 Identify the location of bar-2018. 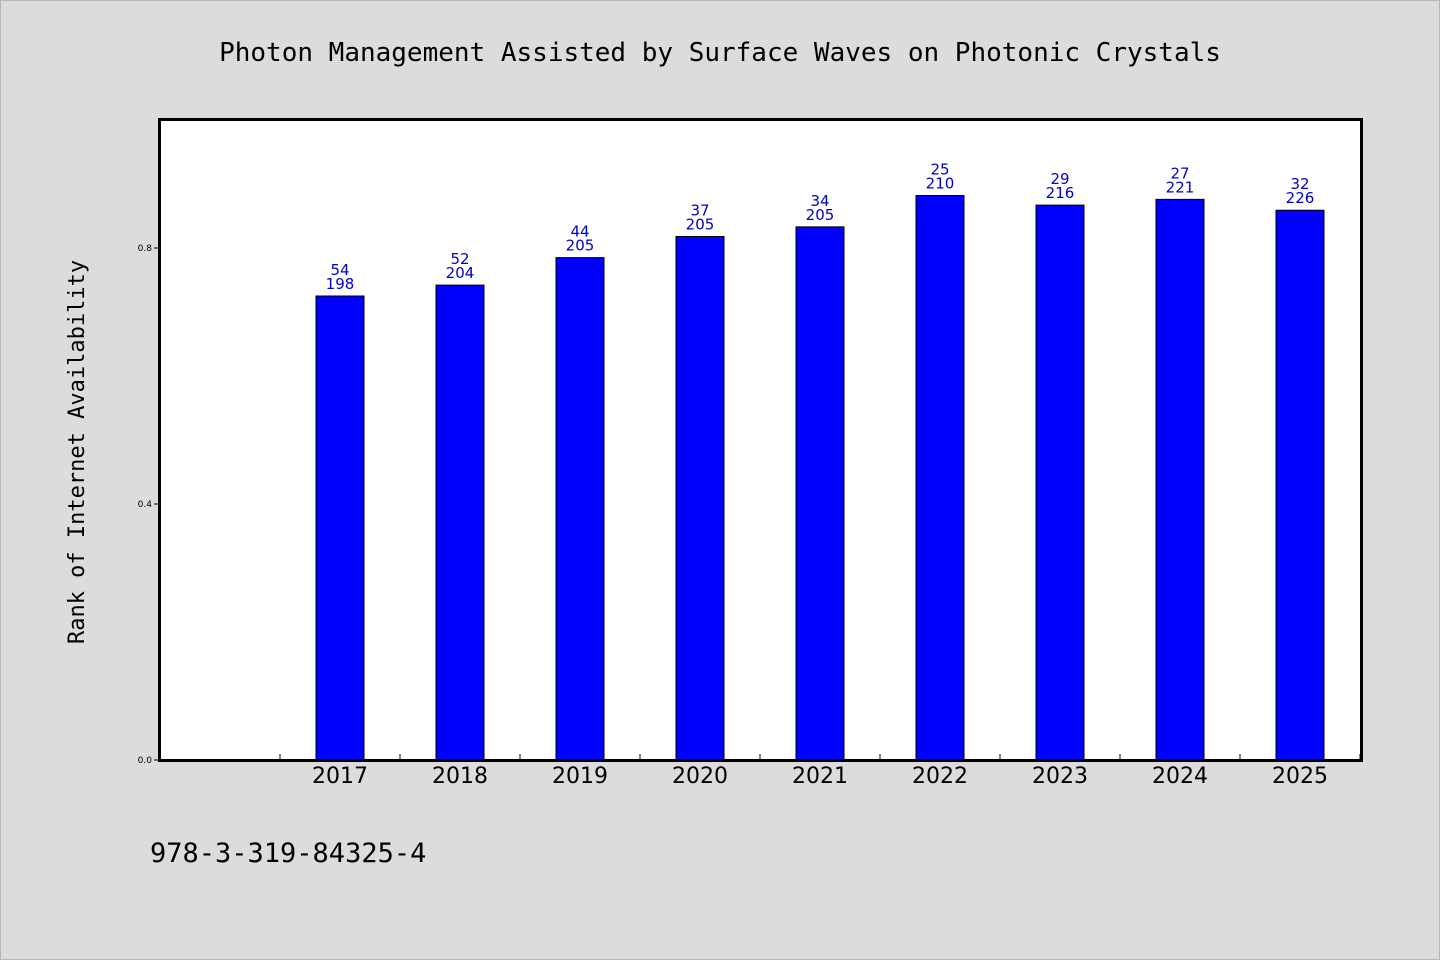
(460, 522).